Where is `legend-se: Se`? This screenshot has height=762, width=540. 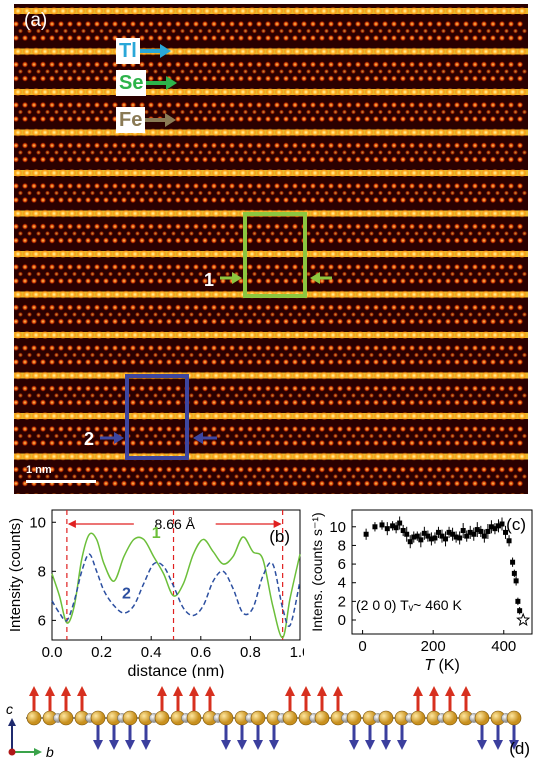 legend-se: Se is located at coordinates (147, 83).